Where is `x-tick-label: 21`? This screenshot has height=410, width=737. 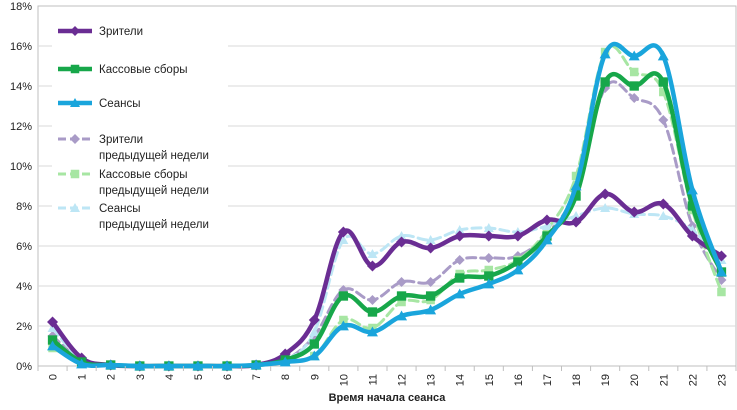
x-tick-label: 21 is located at coordinates (664, 380).